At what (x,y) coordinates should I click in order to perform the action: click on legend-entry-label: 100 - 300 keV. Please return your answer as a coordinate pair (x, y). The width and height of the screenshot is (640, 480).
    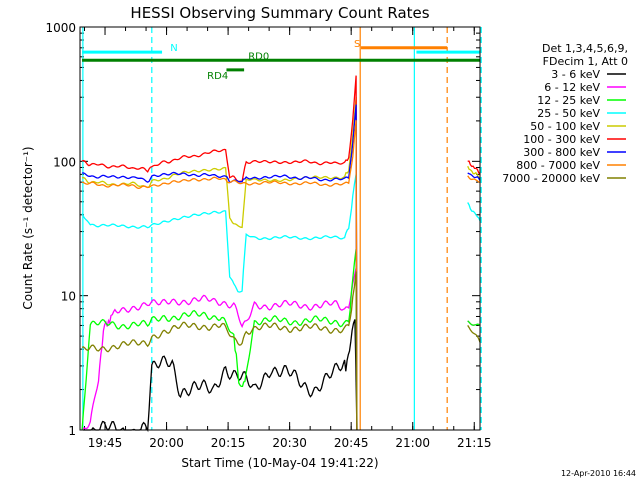
    Looking at the image, I should click on (561, 139).